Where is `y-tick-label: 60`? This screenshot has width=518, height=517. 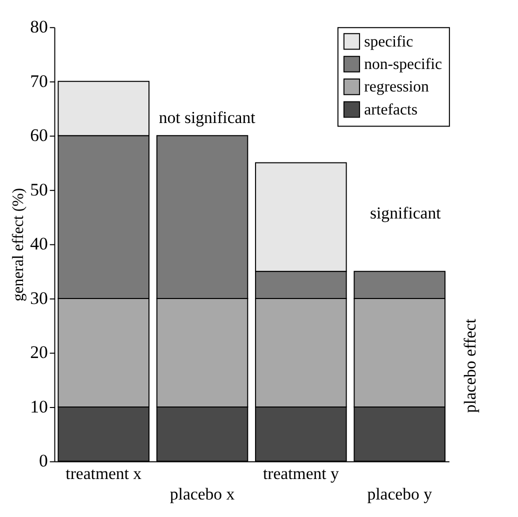
y-tick-label: 60 is located at coordinates (39, 135).